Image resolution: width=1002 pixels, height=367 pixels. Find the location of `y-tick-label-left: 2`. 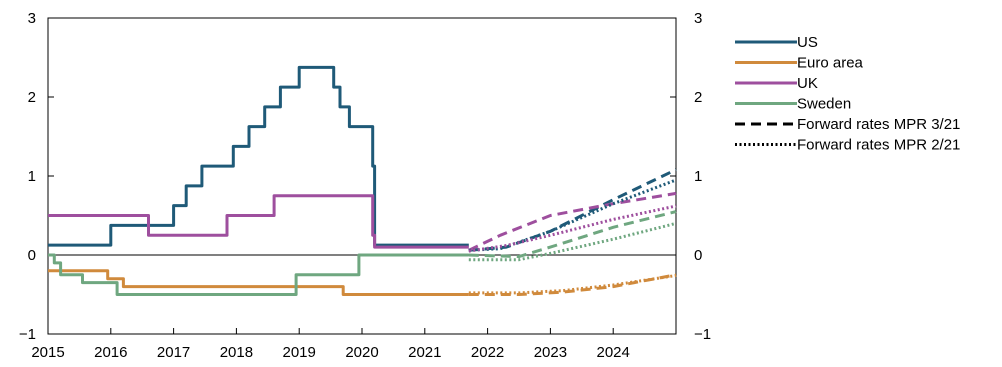

y-tick-label-left: 2 is located at coordinates (32, 97).